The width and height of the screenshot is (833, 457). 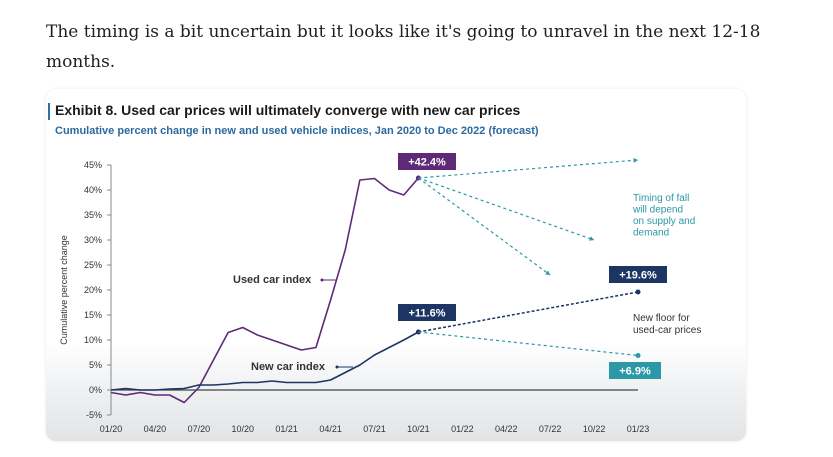 I want to click on callout-label: +19.6%, so click(x=638, y=276).